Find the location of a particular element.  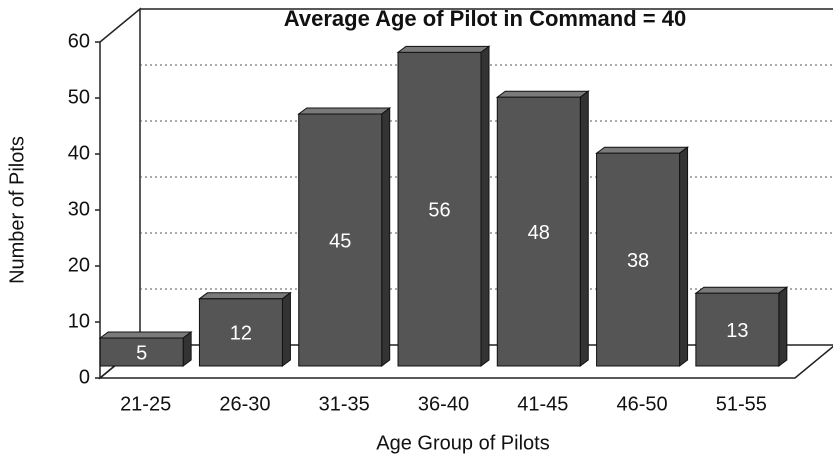

x-tick-label: 46-50 is located at coordinates (641, 404).